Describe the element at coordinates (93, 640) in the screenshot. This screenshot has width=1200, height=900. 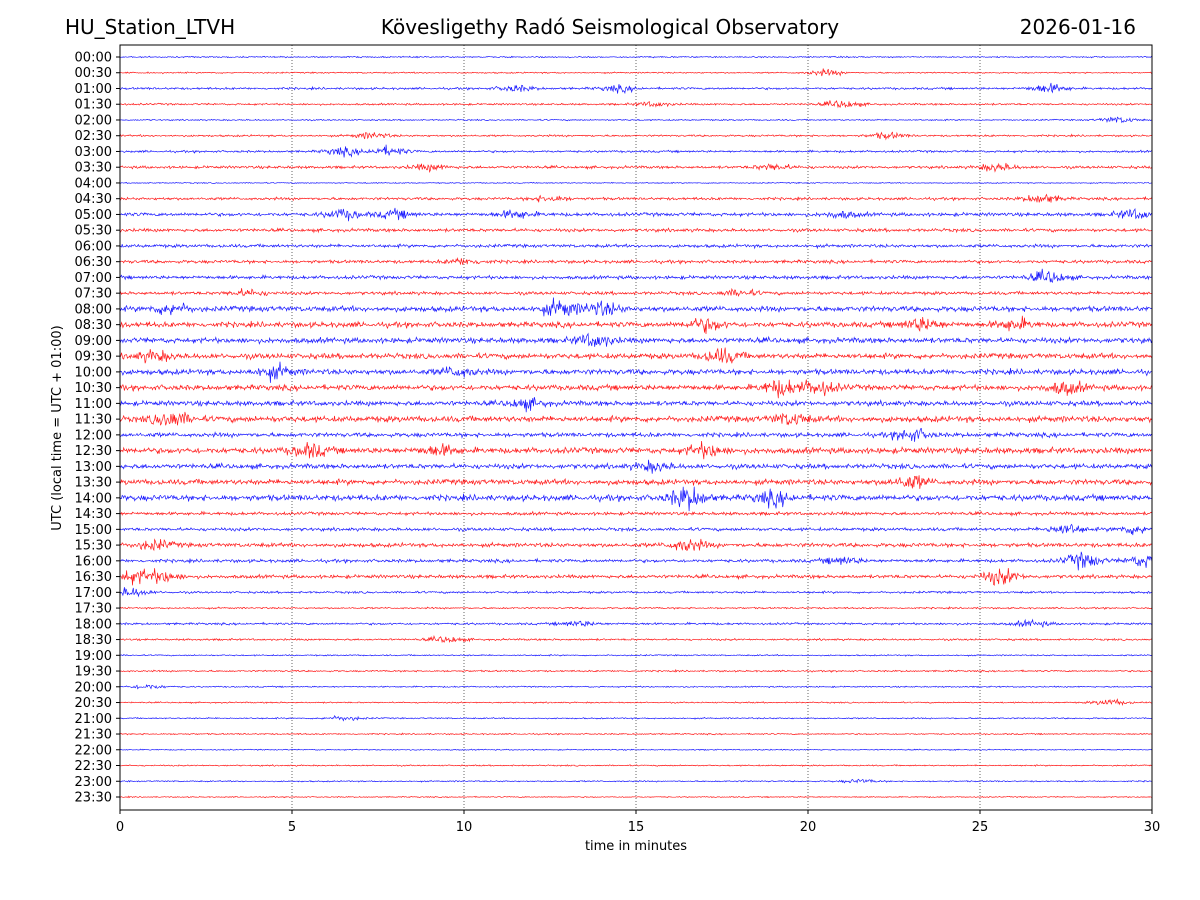
I see `y-tick-label: 18:30` at that location.